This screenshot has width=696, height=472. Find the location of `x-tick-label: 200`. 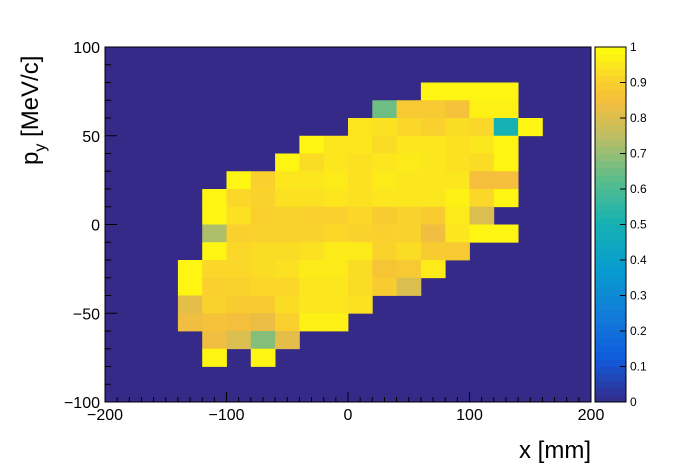

x-tick-label: 200 is located at coordinates (591, 415).